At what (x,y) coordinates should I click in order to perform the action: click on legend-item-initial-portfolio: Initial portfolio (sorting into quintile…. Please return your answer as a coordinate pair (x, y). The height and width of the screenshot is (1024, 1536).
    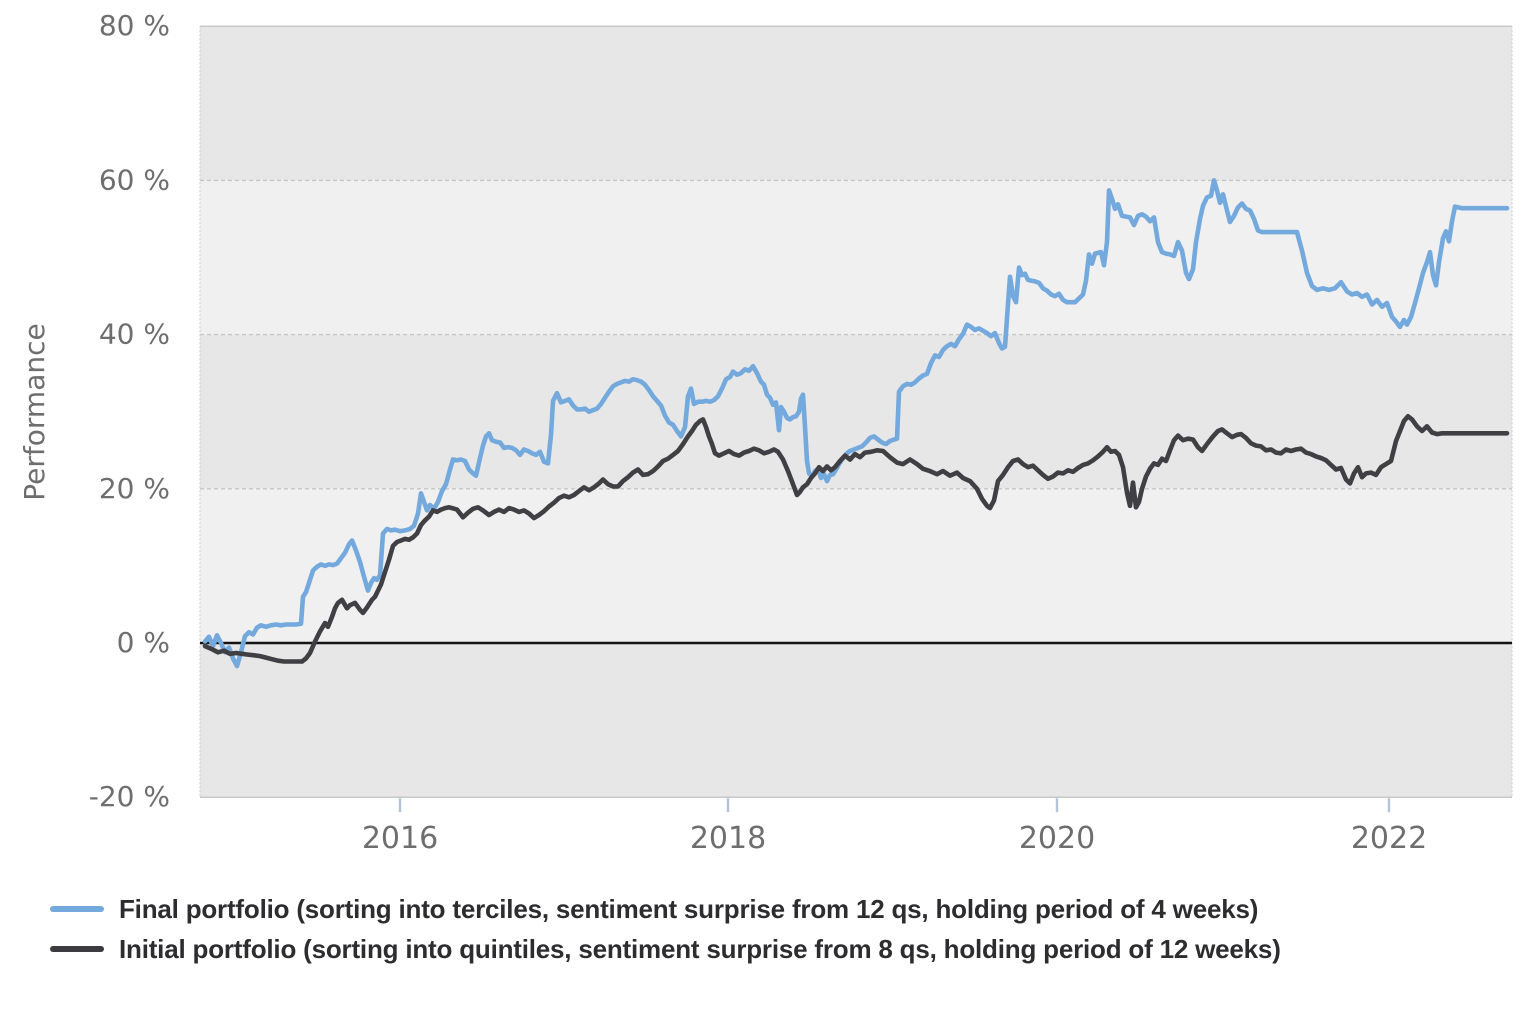
    Looking at the image, I should click on (665, 949).